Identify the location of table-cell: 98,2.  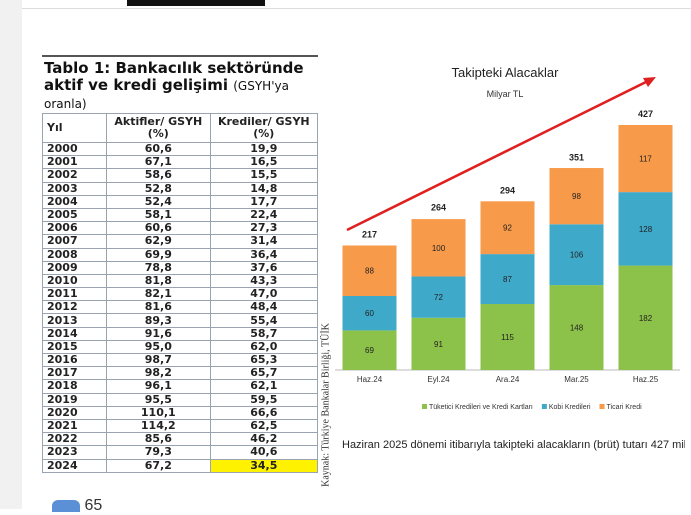
(158, 373).